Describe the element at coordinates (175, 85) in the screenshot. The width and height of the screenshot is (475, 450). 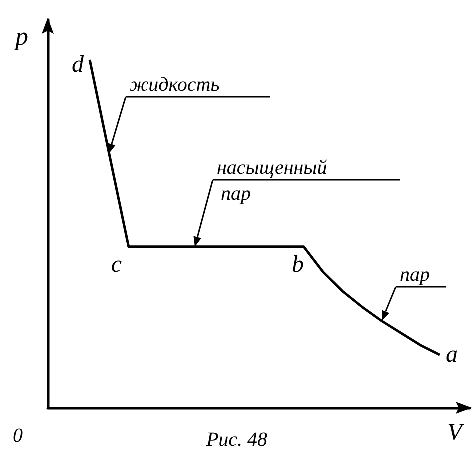
I see `annotation: жидкость` at that location.